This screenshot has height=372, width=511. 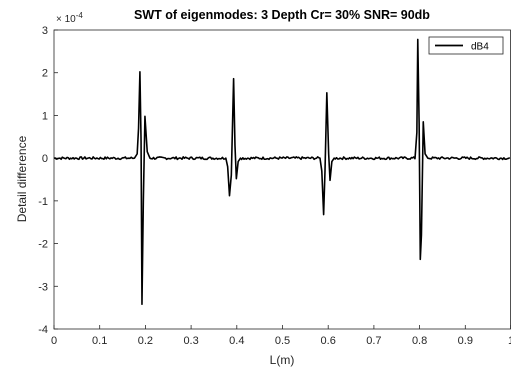 I want to click on x-tick-label: 0.3, so click(x=190, y=341).